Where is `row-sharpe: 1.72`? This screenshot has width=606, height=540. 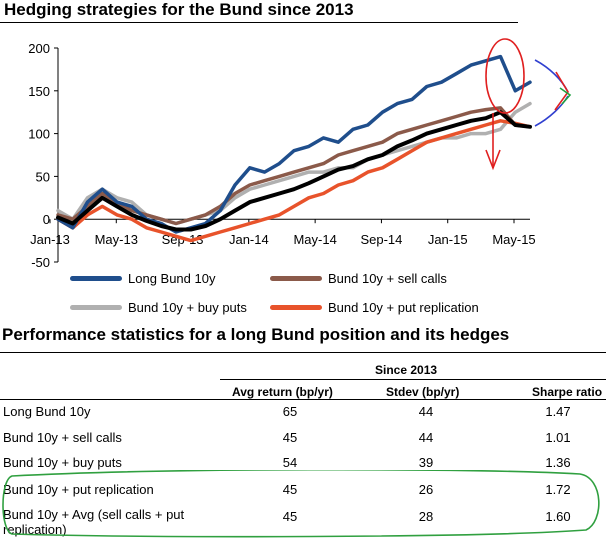
row-sharpe: 1.72 is located at coordinates (558, 489).